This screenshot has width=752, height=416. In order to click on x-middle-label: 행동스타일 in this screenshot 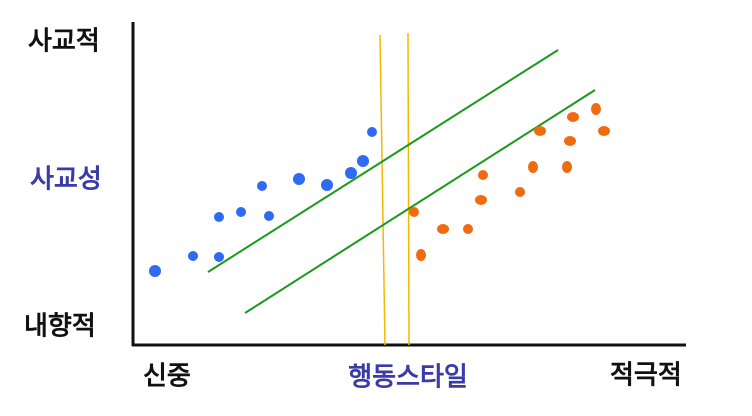, I will do `click(408, 378)`.